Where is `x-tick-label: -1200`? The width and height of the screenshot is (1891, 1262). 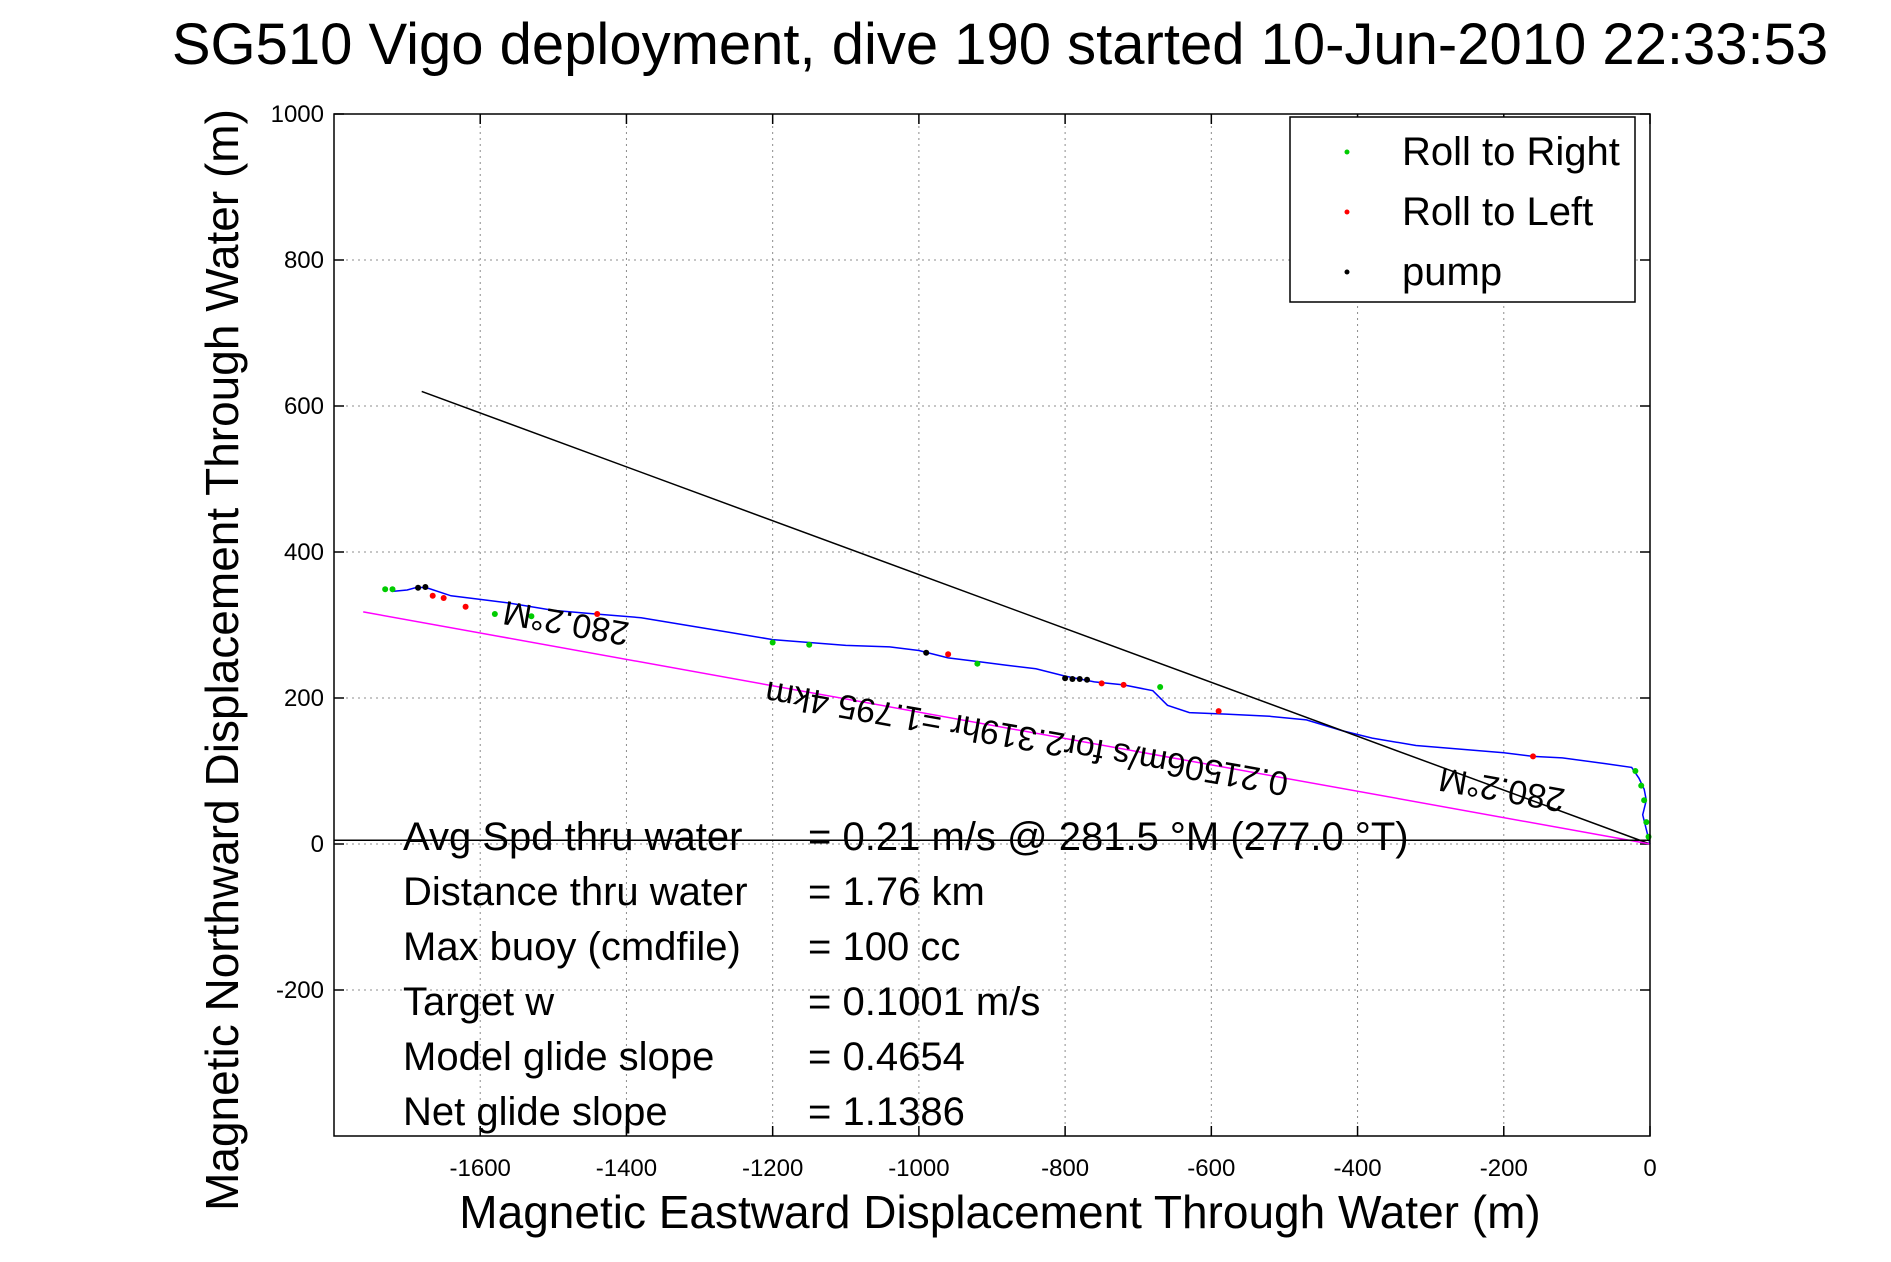
x-tick-label: -1200 is located at coordinates (772, 1168).